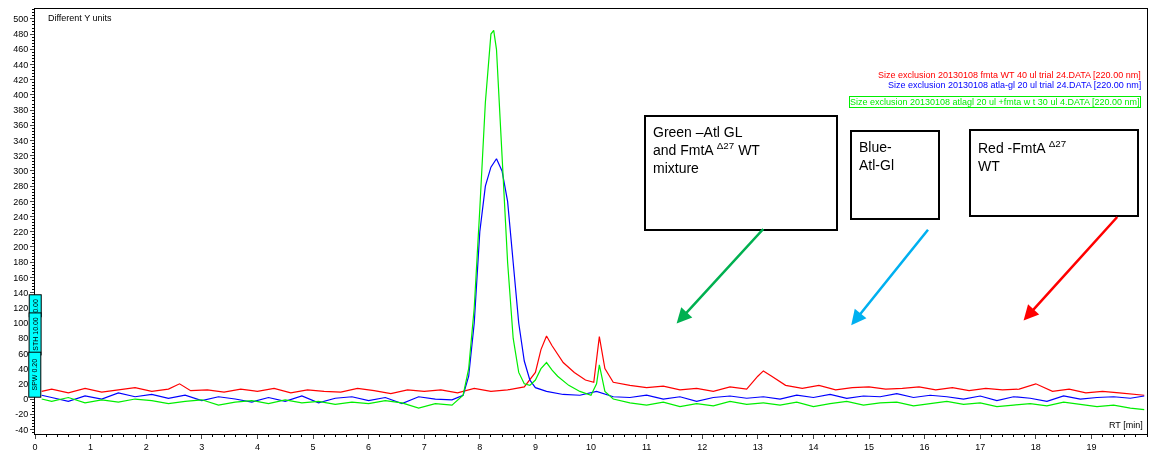 Image resolution: width=1156 pixels, height=460 pixels. Describe the element at coordinates (591, 446) in the screenshot. I see `x-tick-label: 10` at that location.